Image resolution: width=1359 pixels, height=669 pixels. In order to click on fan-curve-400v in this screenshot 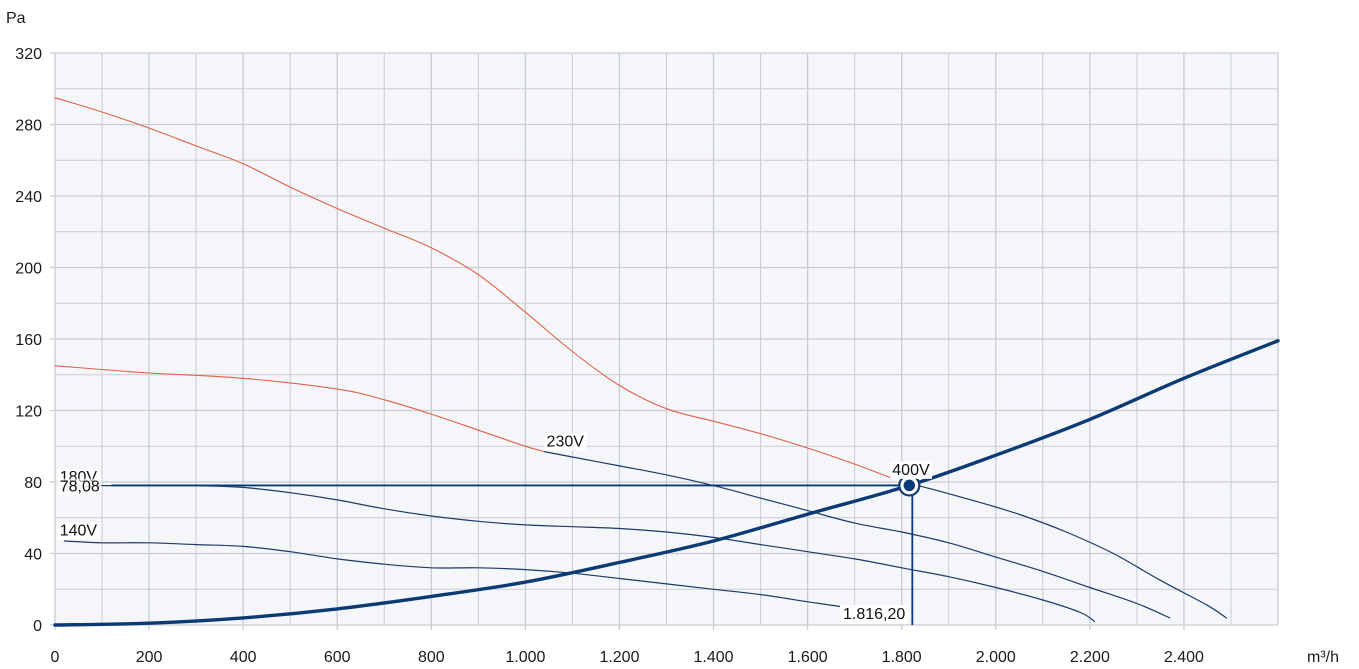, I will do `click(1068, 551)`.